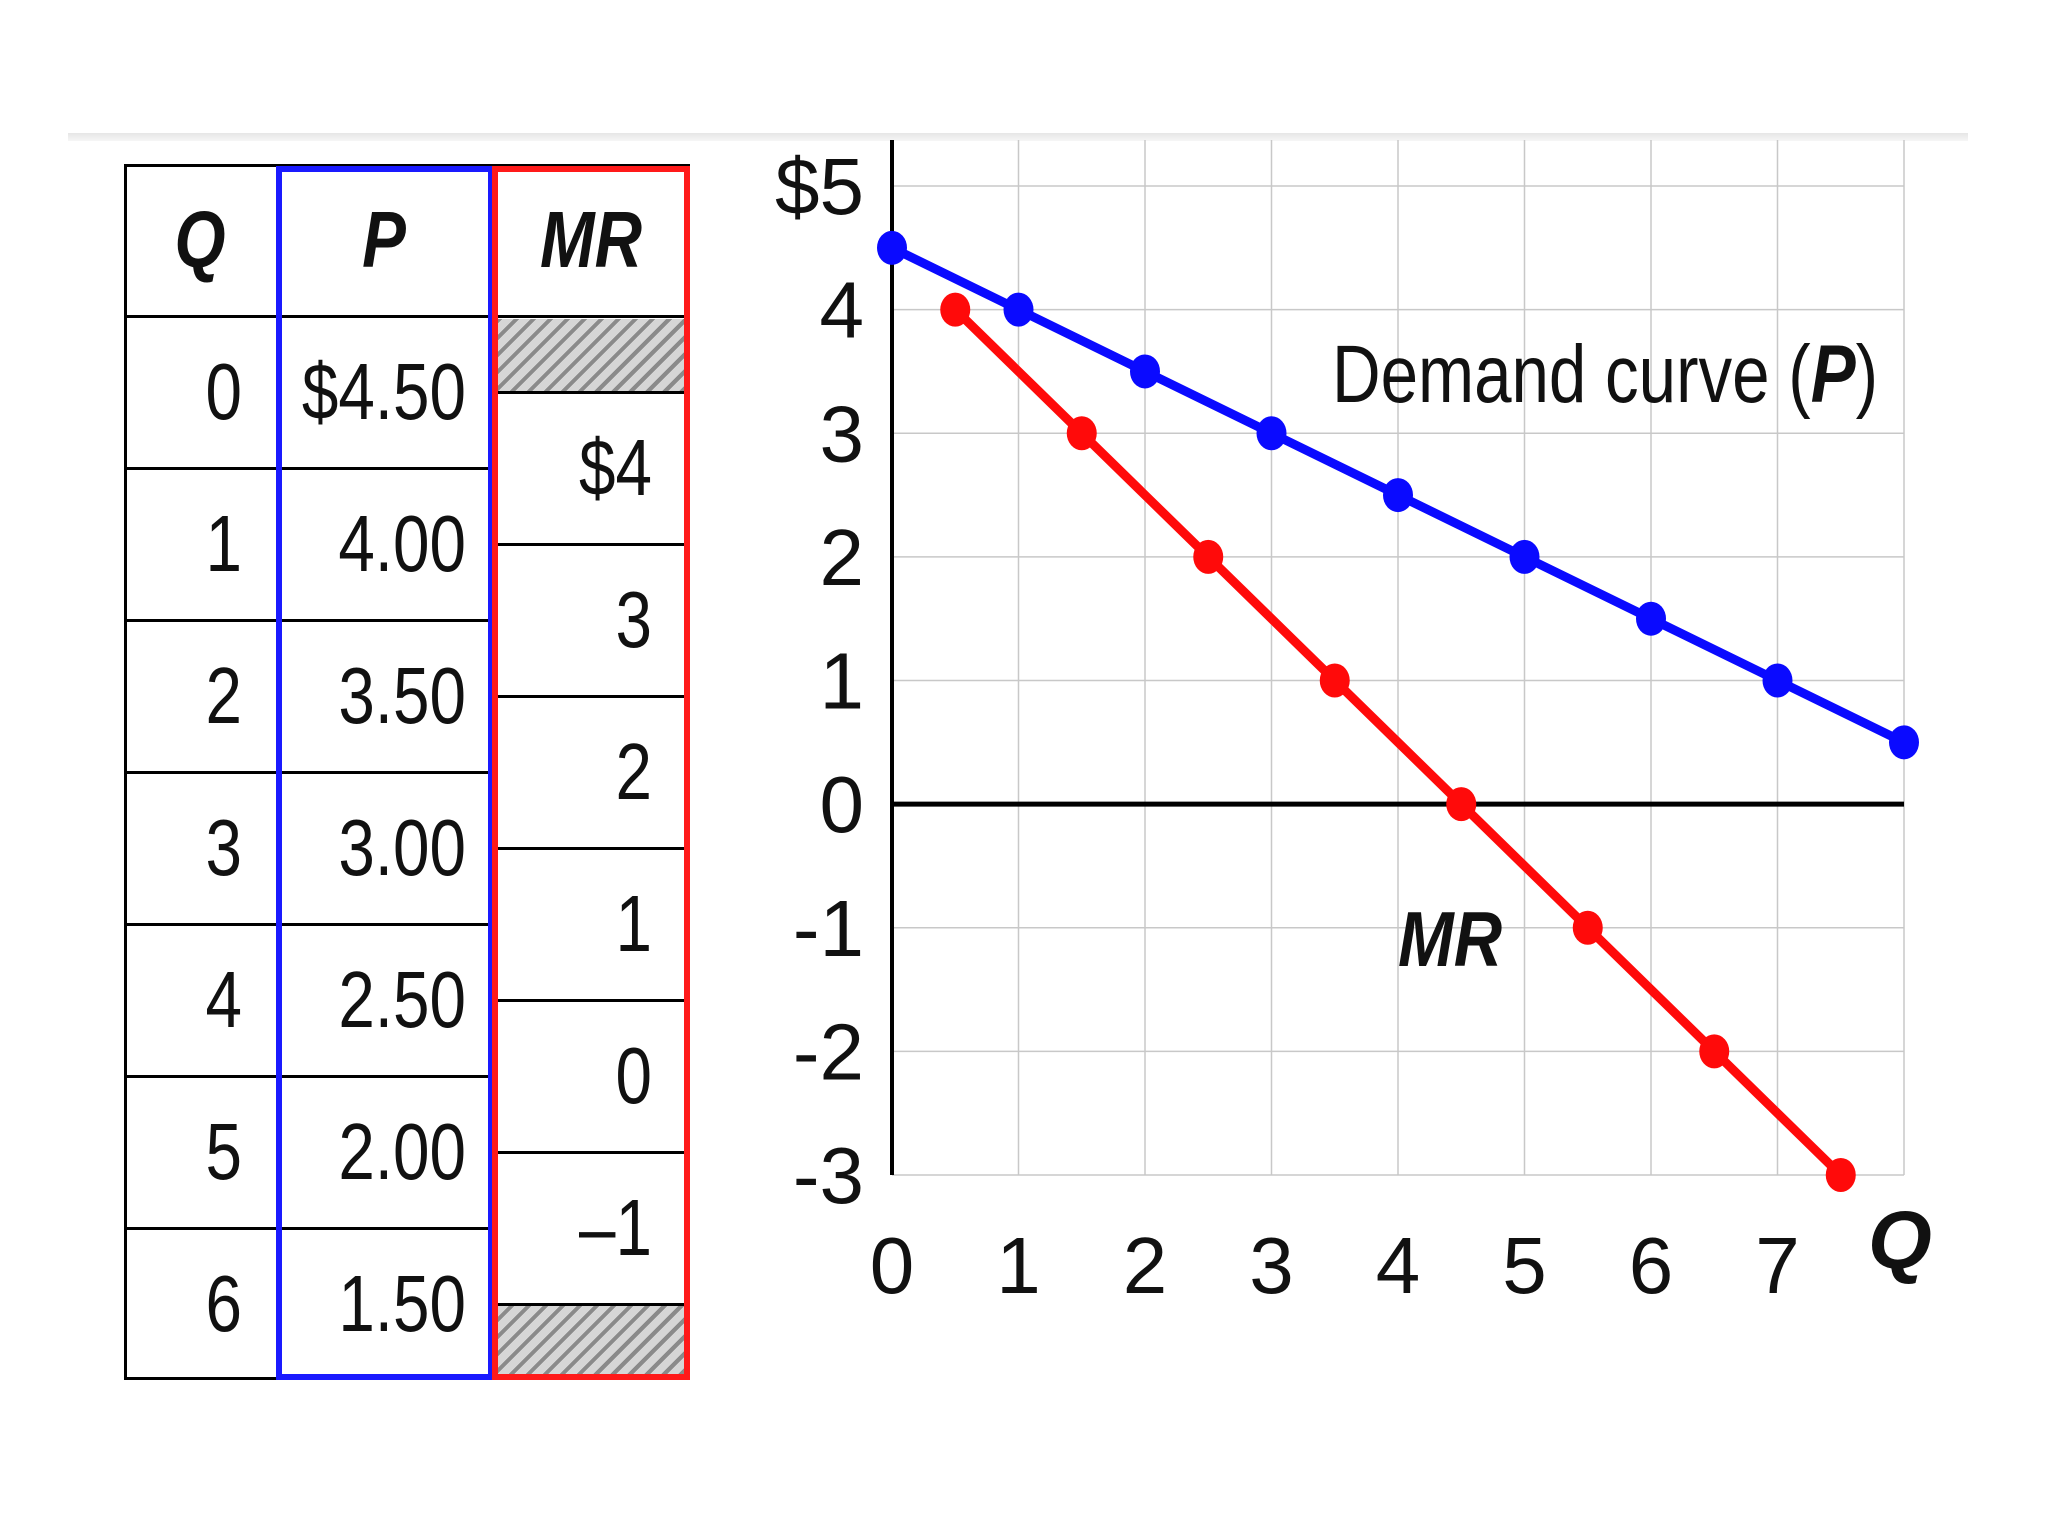 The width and height of the screenshot is (2048, 1536). What do you see at coordinates (892, 1265) in the screenshot?
I see `x-tick-label: 0` at bounding box center [892, 1265].